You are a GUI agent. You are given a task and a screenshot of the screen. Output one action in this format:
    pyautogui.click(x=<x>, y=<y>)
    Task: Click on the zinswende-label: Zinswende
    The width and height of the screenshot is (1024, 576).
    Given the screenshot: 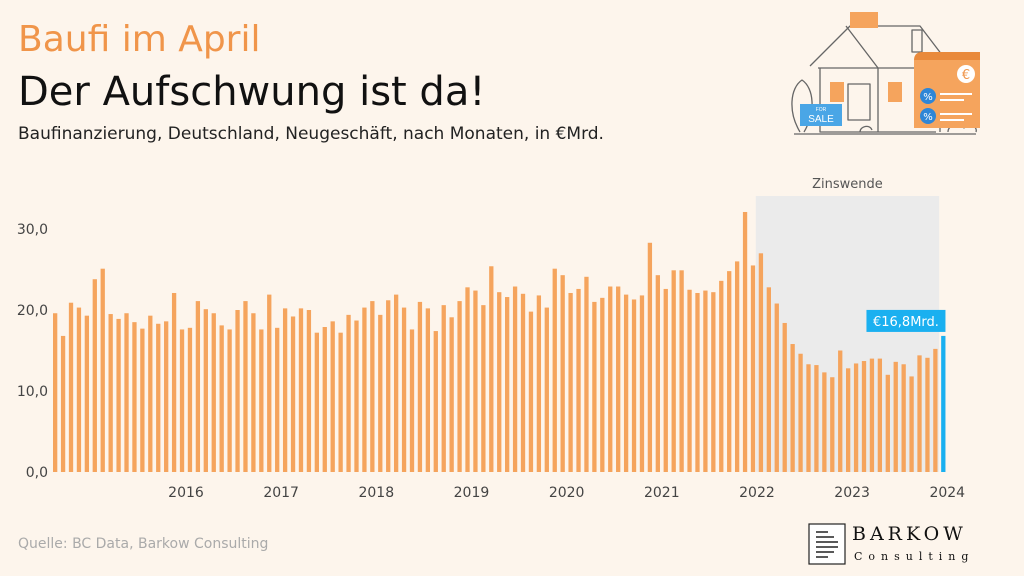 What is the action you would take?
    pyautogui.click(x=847, y=184)
    